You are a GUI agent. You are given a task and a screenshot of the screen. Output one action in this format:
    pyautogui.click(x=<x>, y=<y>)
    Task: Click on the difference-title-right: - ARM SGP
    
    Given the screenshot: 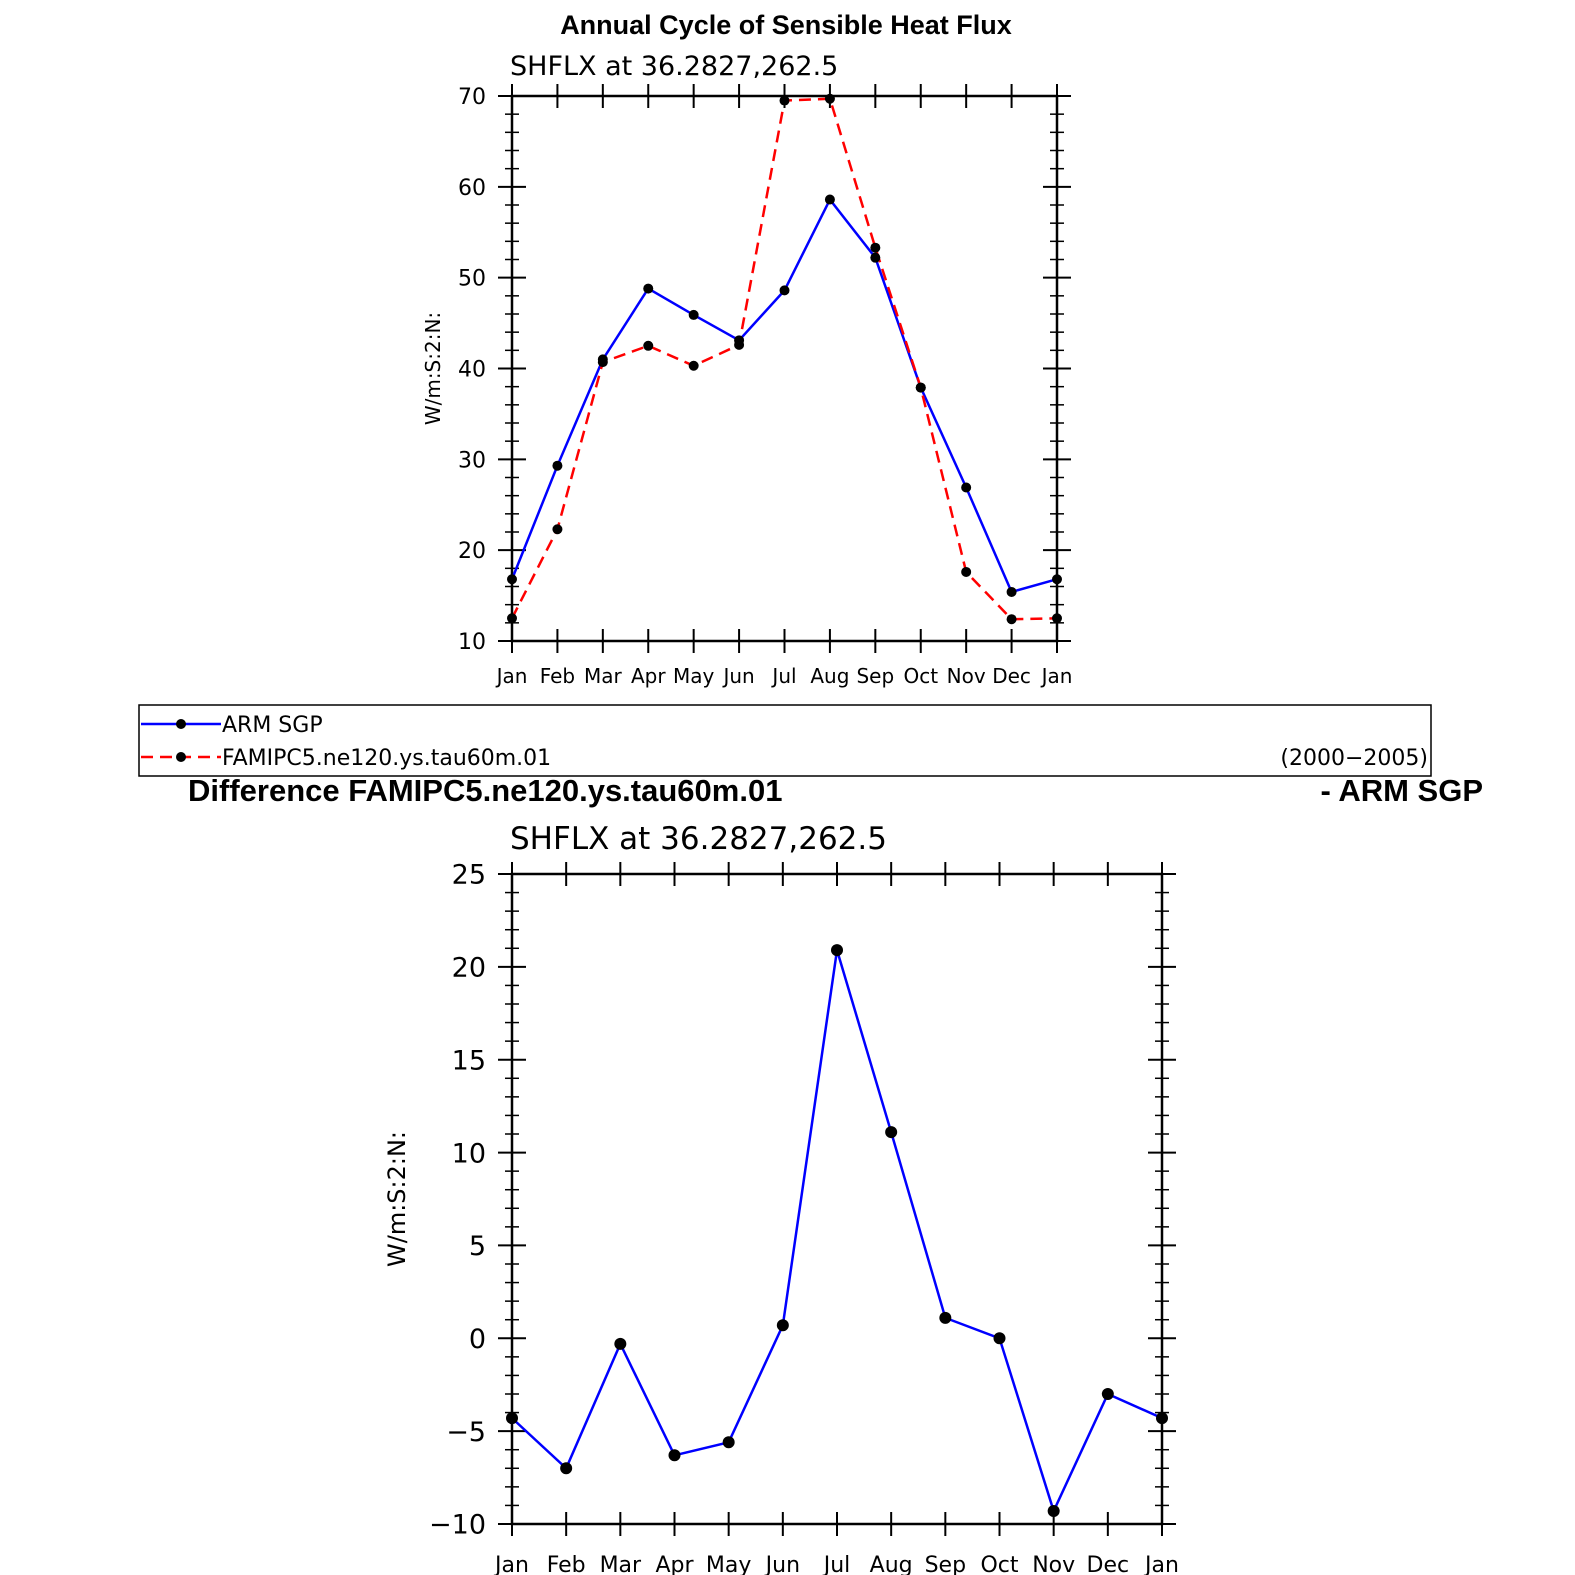 What is the action you would take?
    pyautogui.click(x=1402, y=790)
    